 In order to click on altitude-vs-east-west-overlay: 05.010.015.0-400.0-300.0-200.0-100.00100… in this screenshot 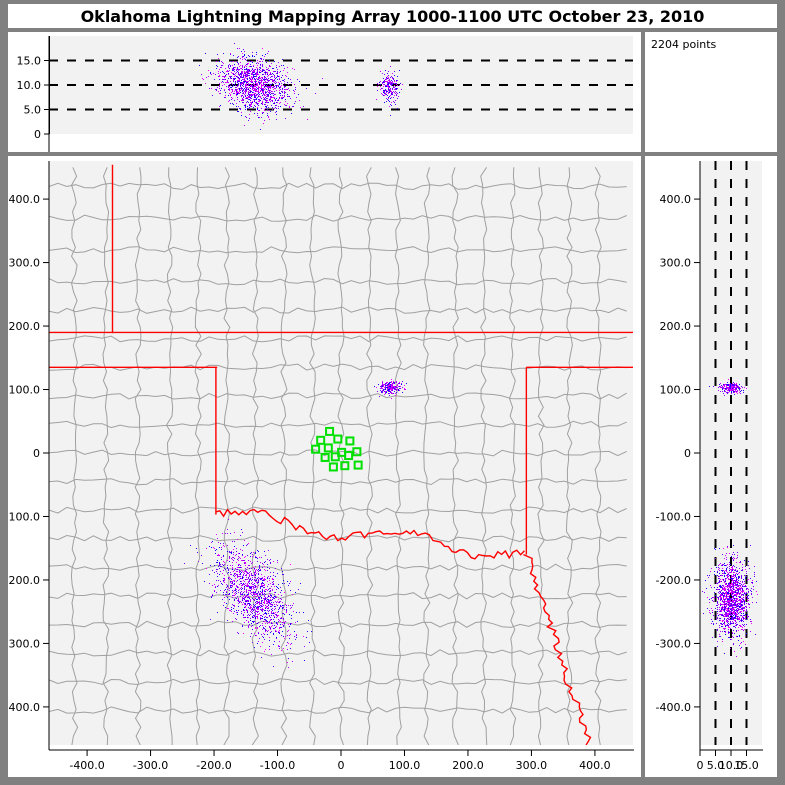, I will do `click(325, 94)`.